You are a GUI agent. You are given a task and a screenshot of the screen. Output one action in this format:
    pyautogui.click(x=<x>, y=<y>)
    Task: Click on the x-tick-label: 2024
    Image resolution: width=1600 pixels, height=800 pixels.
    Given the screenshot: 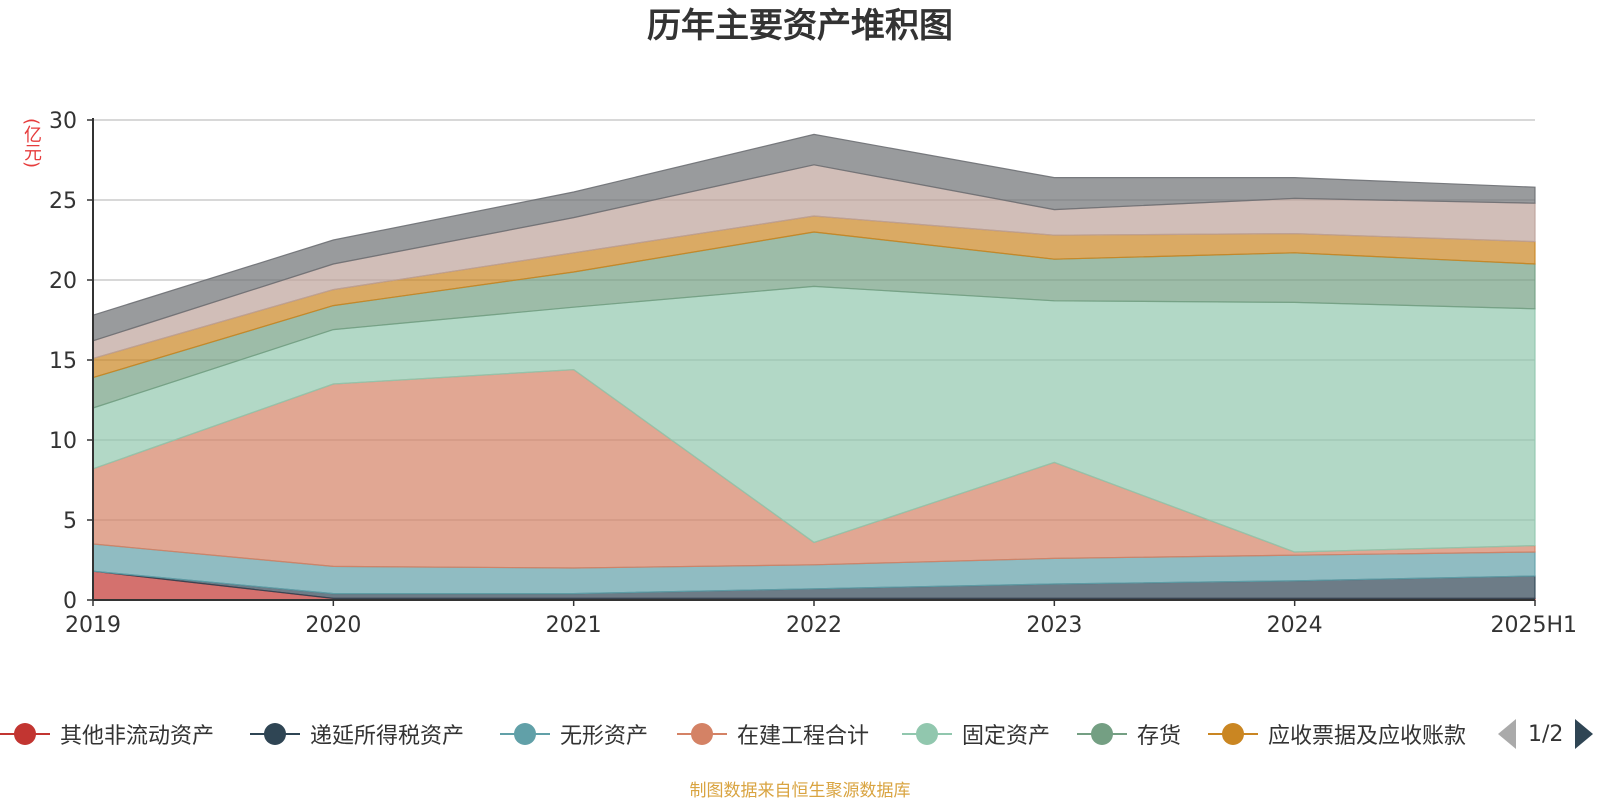 What is the action you would take?
    pyautogui.click(x=1295, y=625)
    